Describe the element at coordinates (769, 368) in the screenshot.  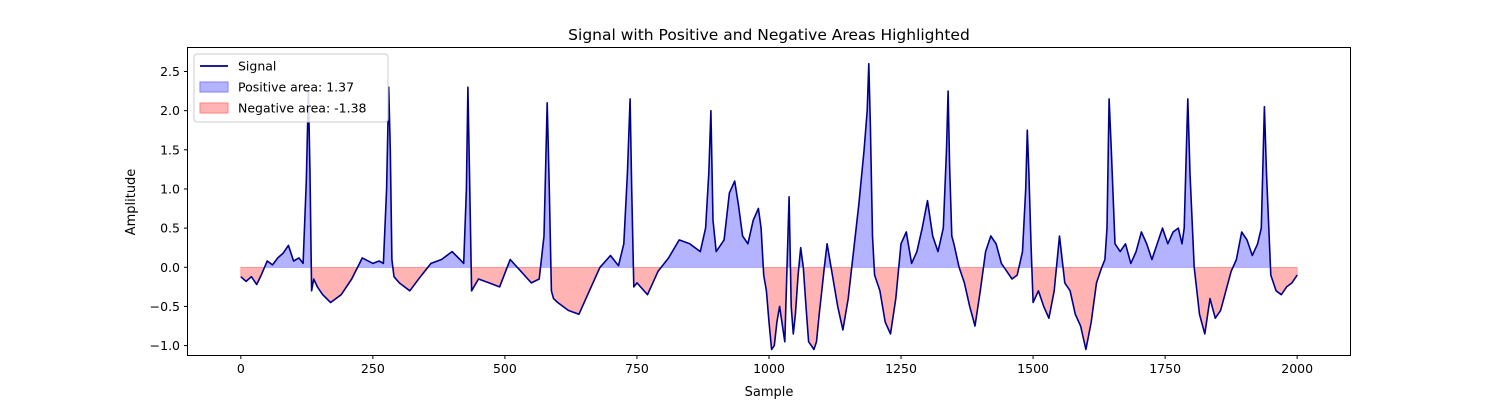
I see `x-tick-label-1000: 1000` at that location.